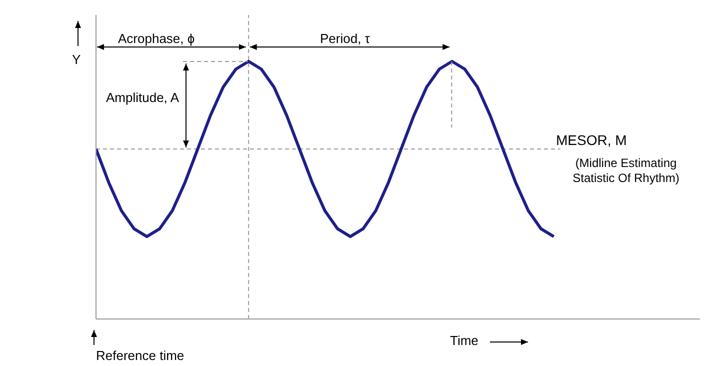 The height and width of the screenshot is (366, 715). What do you see at coordinates (76, 59) in the screenshot?
I see `y-axis-title: Y` at bounding box center [76, 59].